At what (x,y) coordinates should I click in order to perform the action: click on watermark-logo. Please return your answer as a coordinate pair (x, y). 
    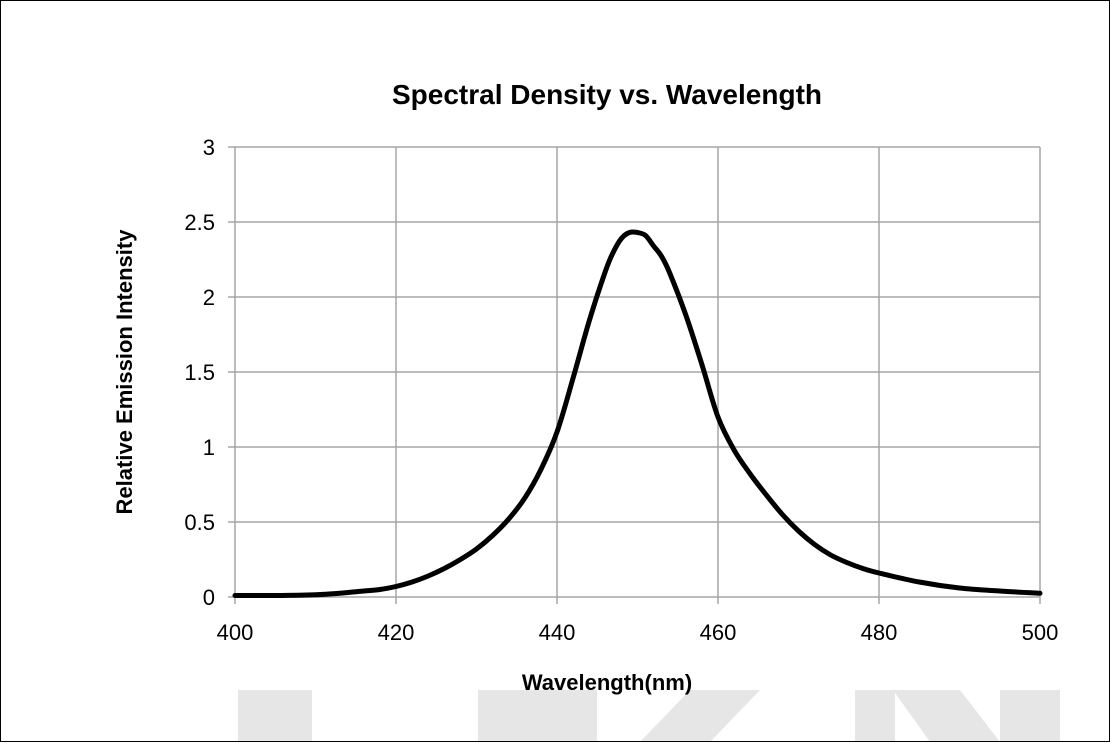
    Looking at the image, I should click on (649, 718).